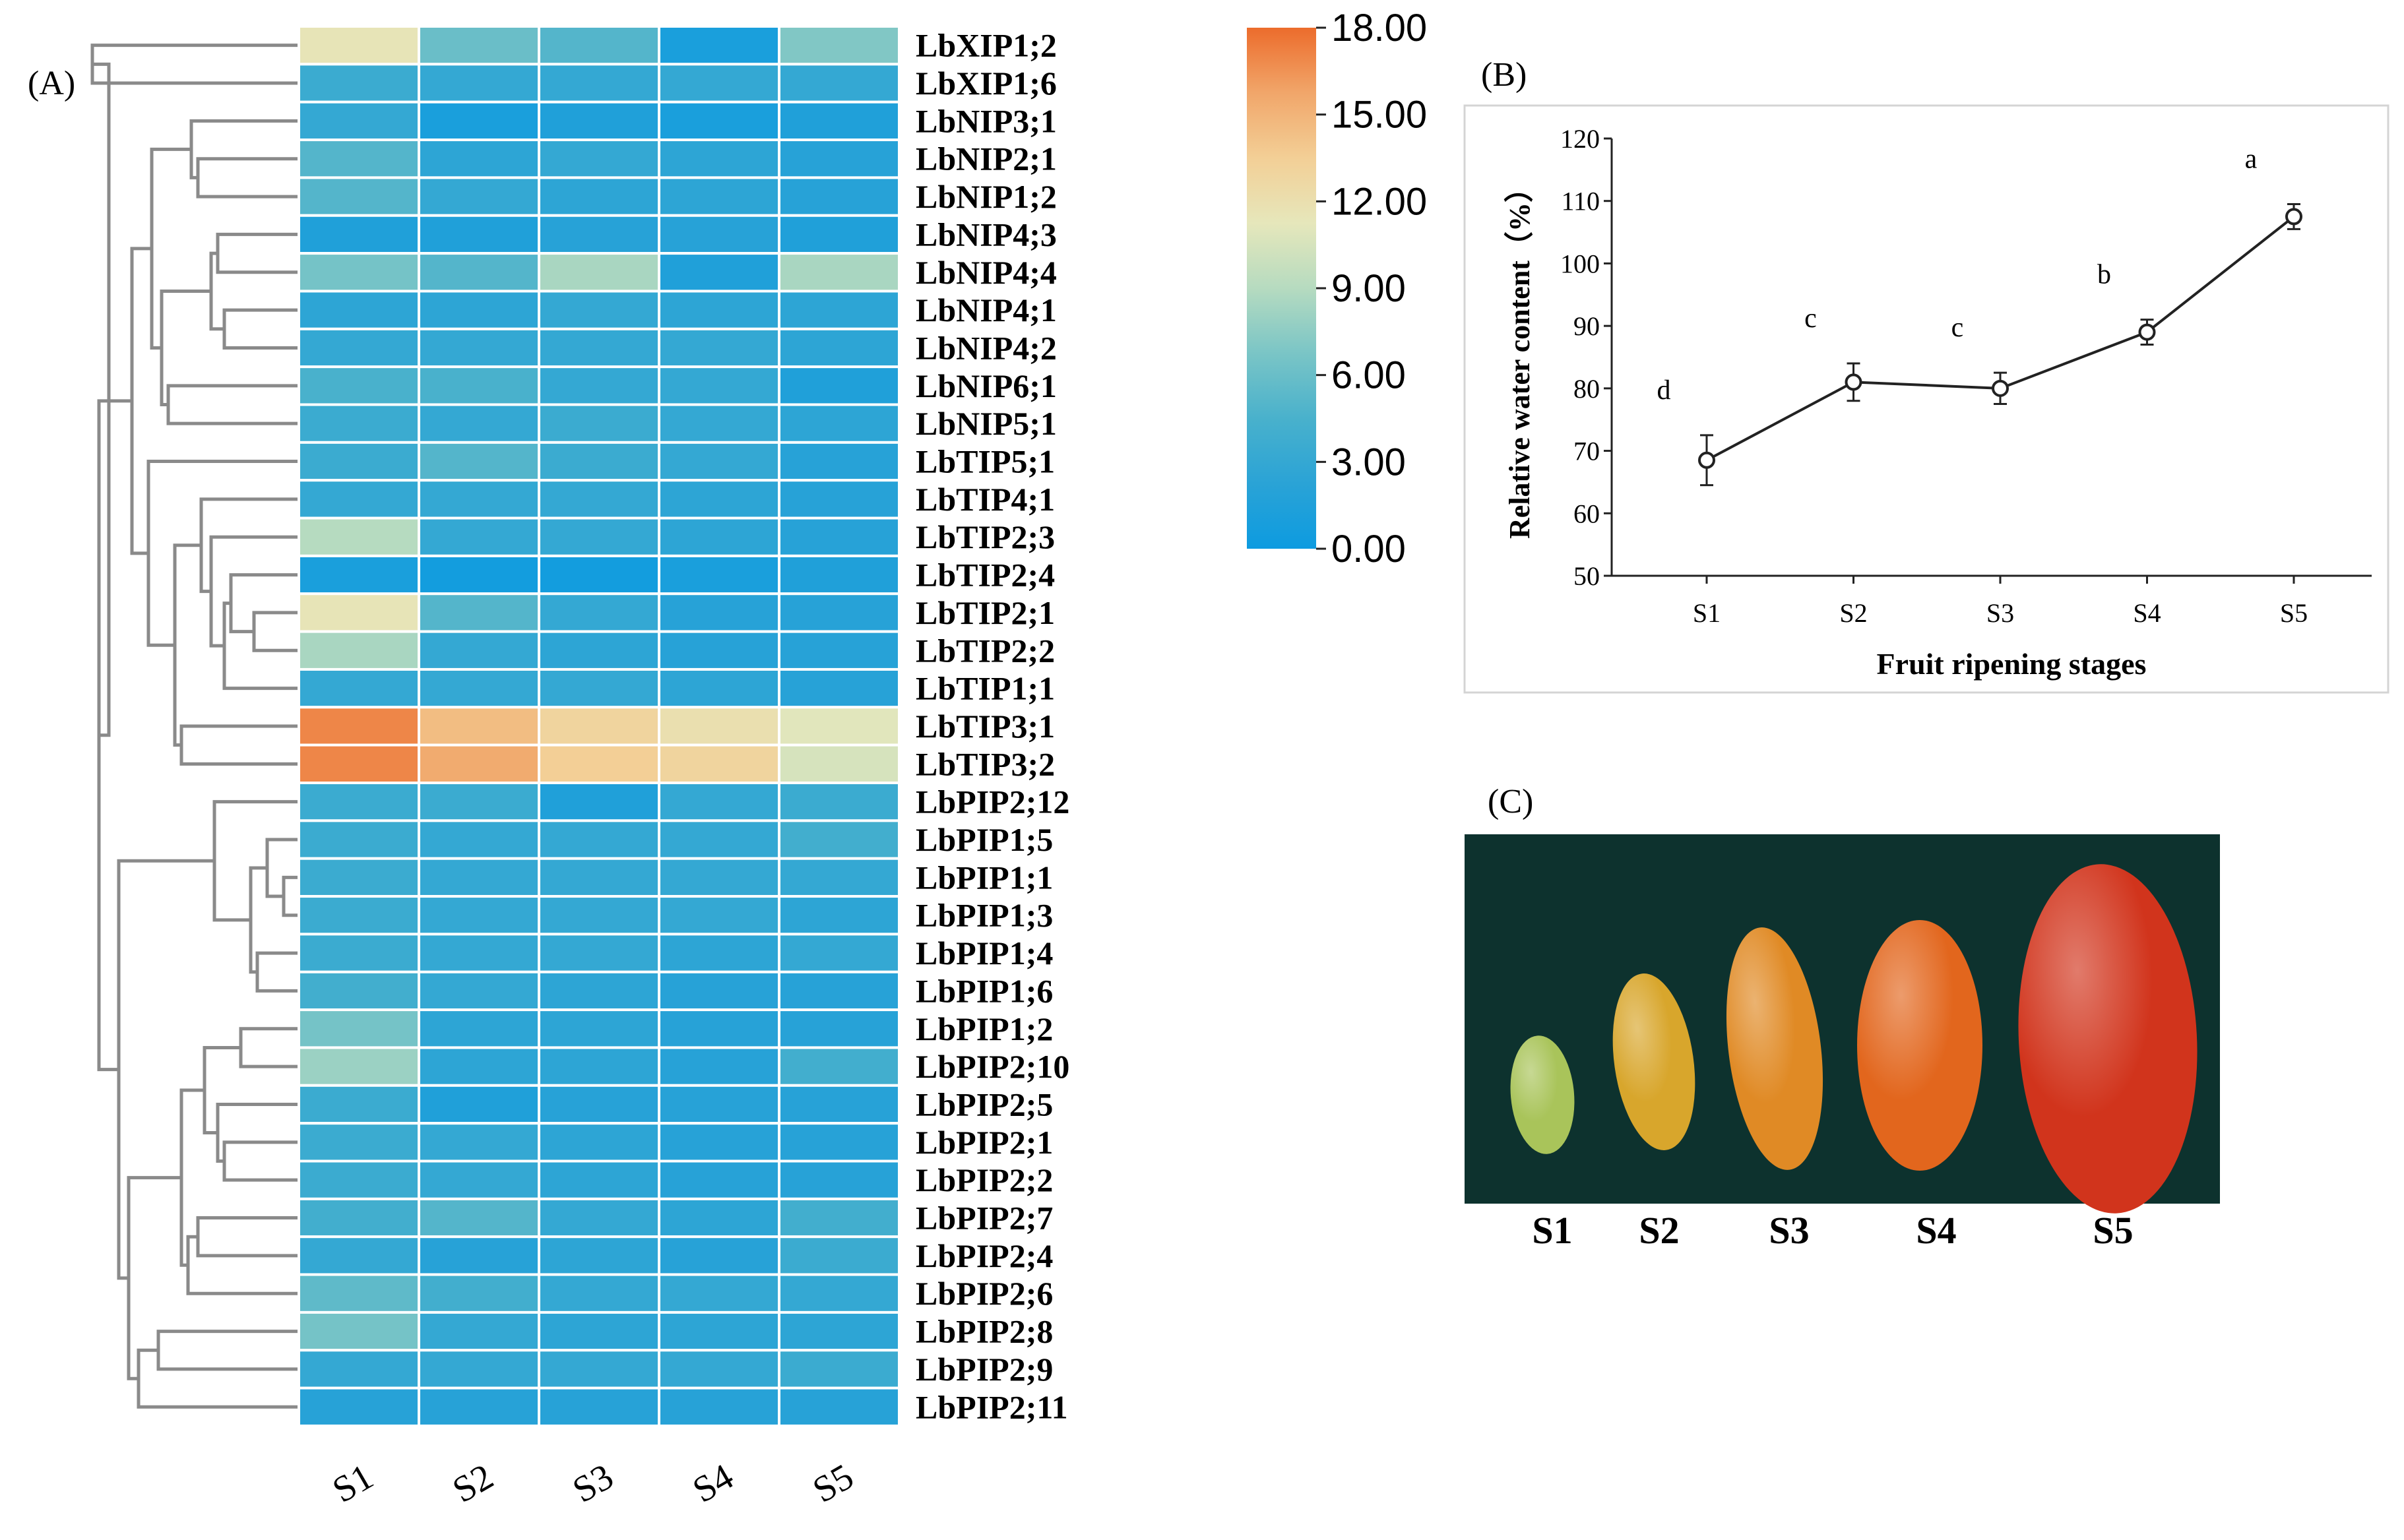 The height and width of the screenshot is (1540, 2404). What do you see at coordinates (1580, 139) in the screenshot?
I see `y-tick-label: 120` at bounding box center [1580, 139].